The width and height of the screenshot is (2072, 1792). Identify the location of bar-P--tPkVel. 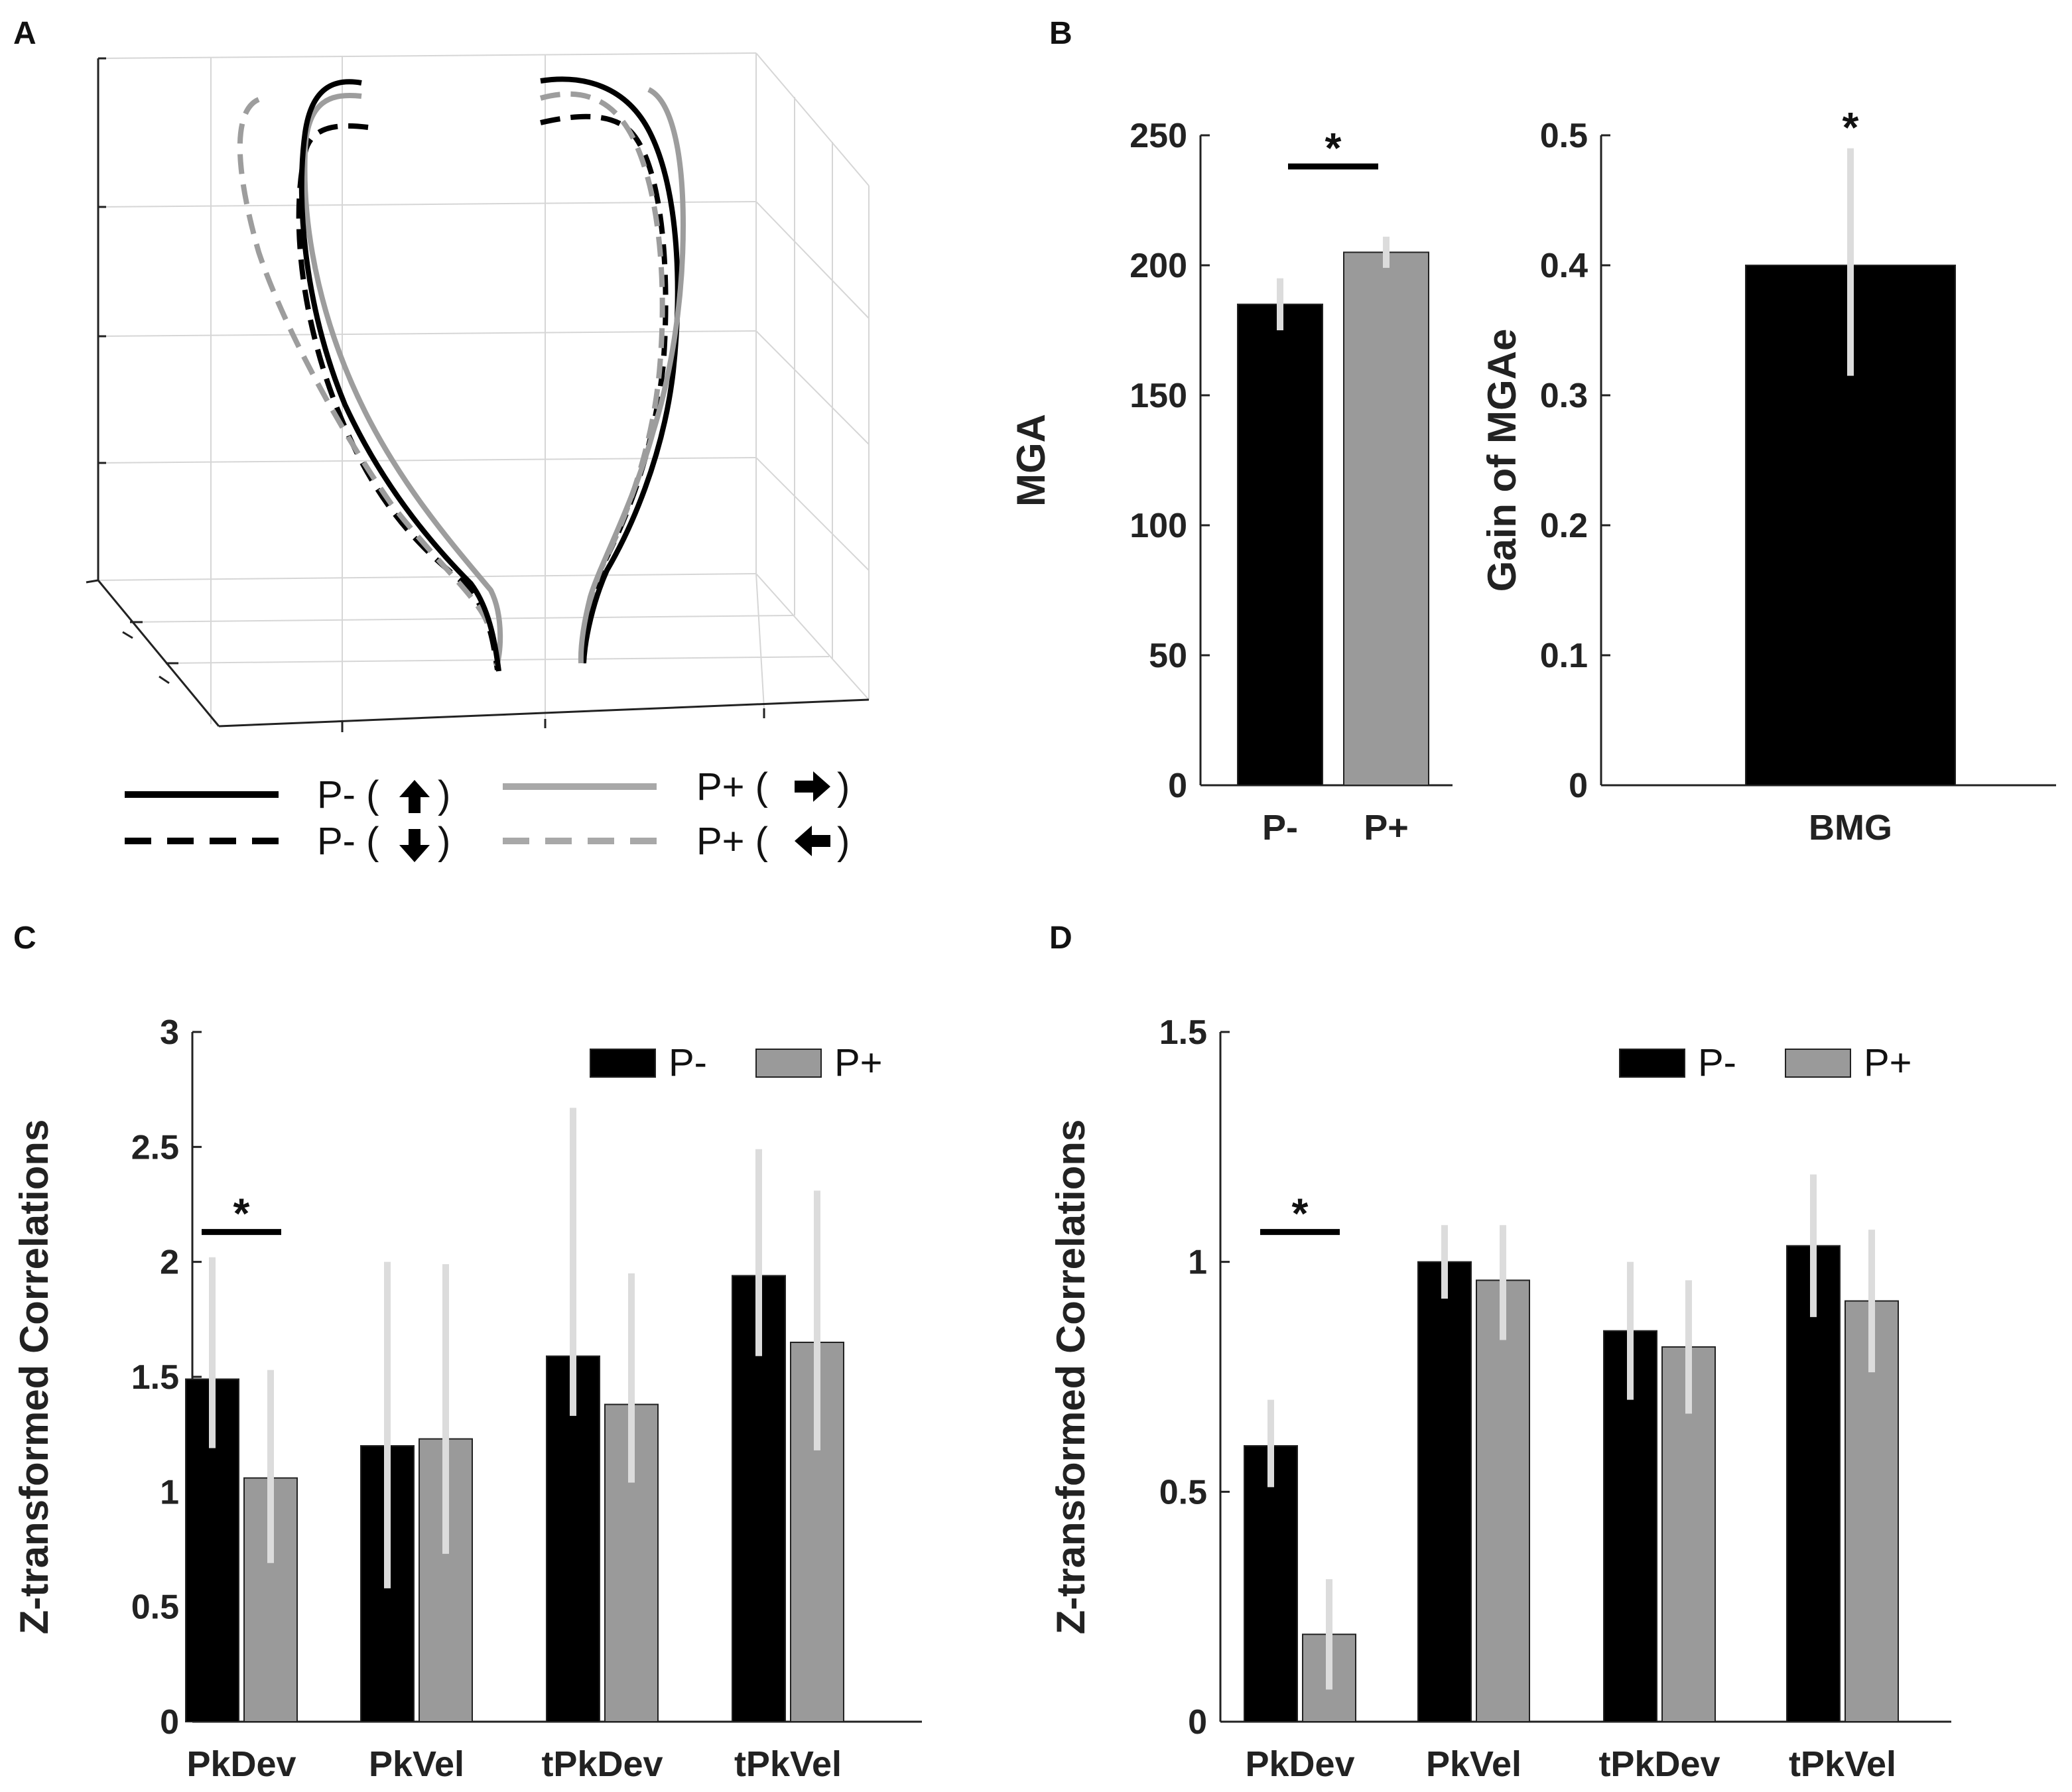
(1813, 1483).